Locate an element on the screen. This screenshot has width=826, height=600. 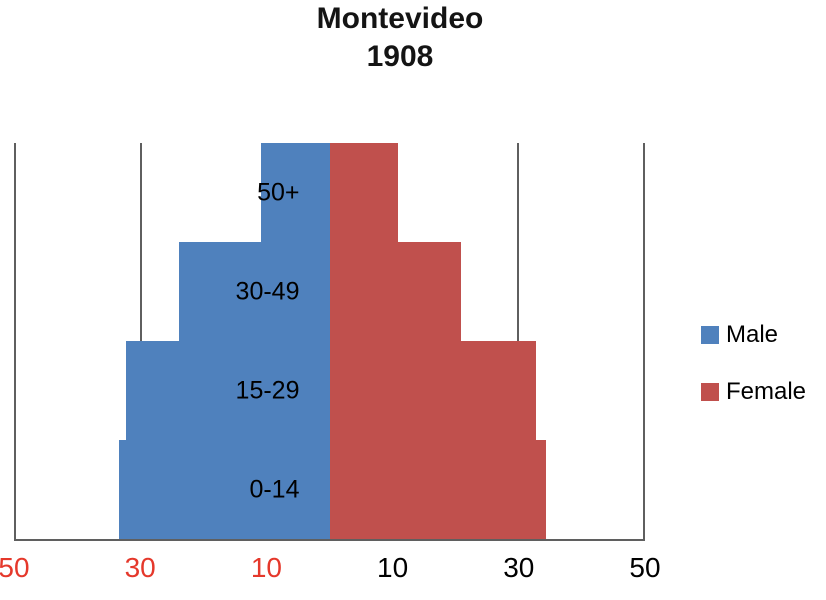
age-group-label-0-14: 0-14 is located at coordinates (274, 489).